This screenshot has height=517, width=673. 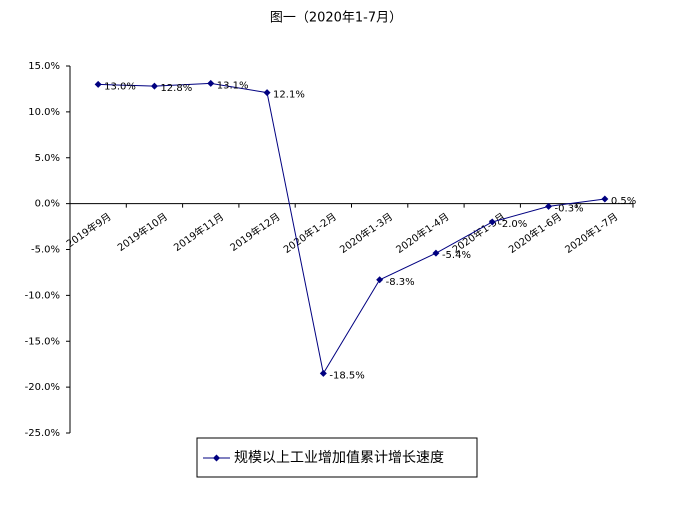 What do you see at coordinates (512, 224) in the screenshot?
I see `data-label: -2.0%` at bounding box center [512, 224].